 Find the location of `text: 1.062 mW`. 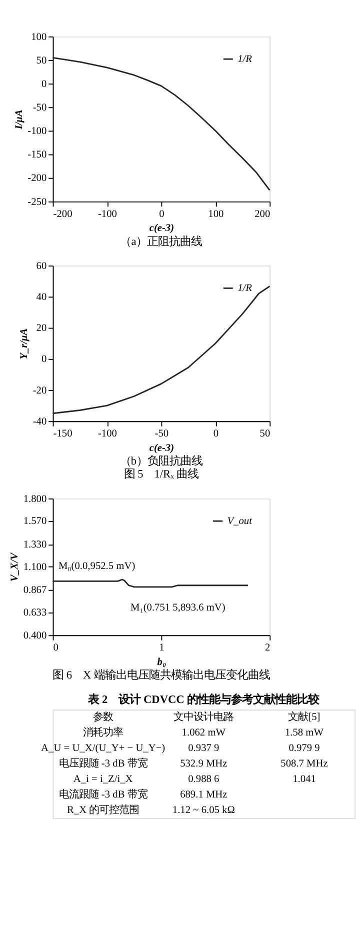

text: 1.062 mW is located at coordinates (204, 733).